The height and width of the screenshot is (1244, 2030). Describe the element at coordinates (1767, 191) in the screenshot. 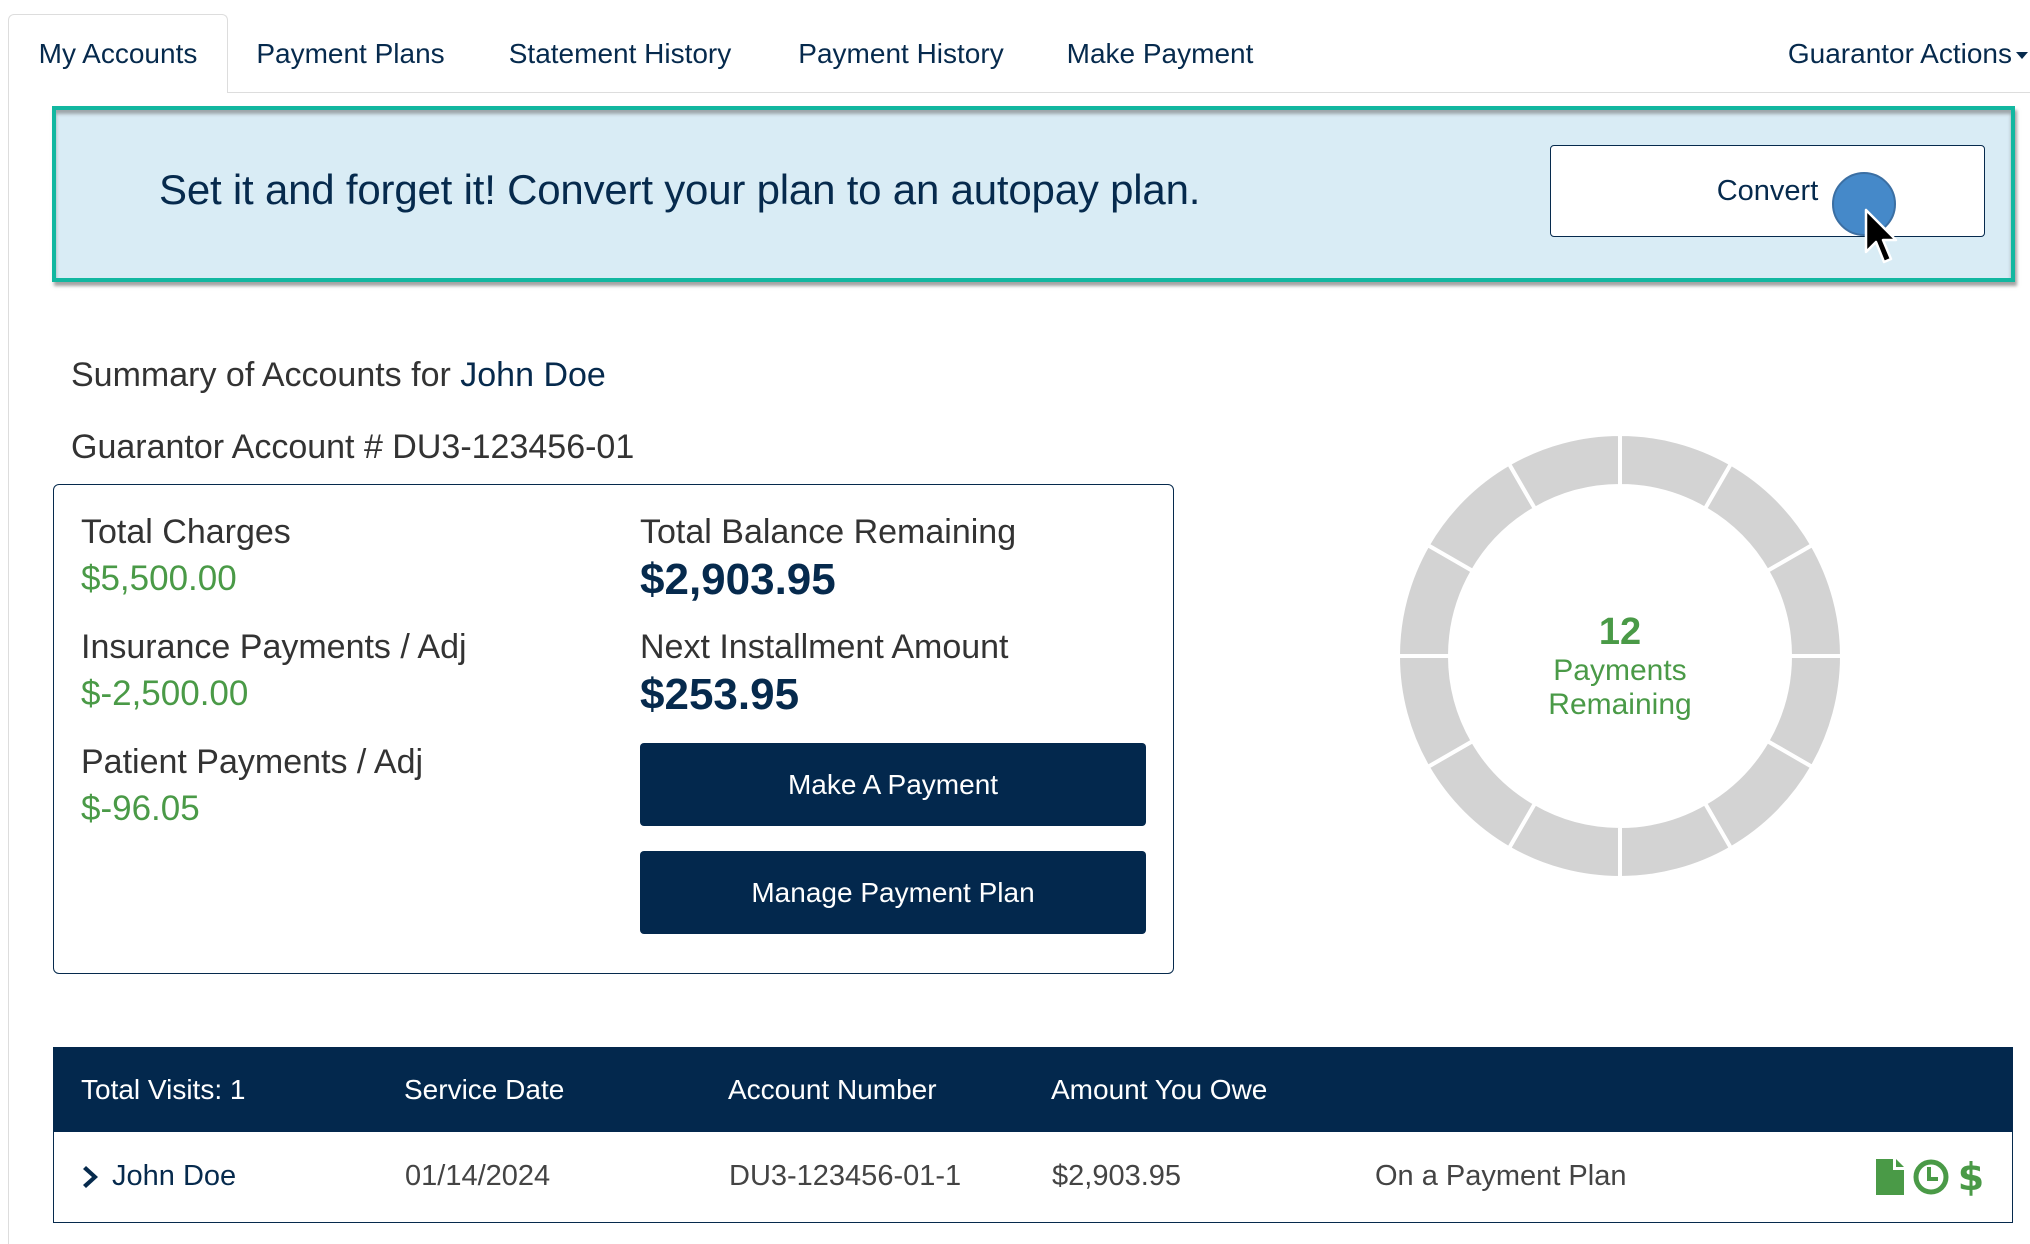

I see `convert-button: Convert` at that location.